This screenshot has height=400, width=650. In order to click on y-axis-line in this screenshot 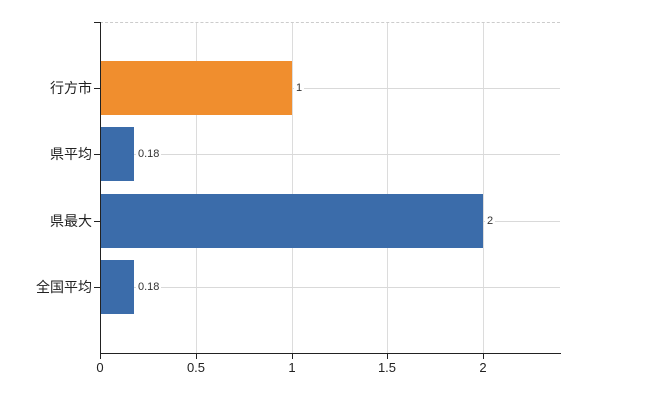, I will do `click(100, 187)`.